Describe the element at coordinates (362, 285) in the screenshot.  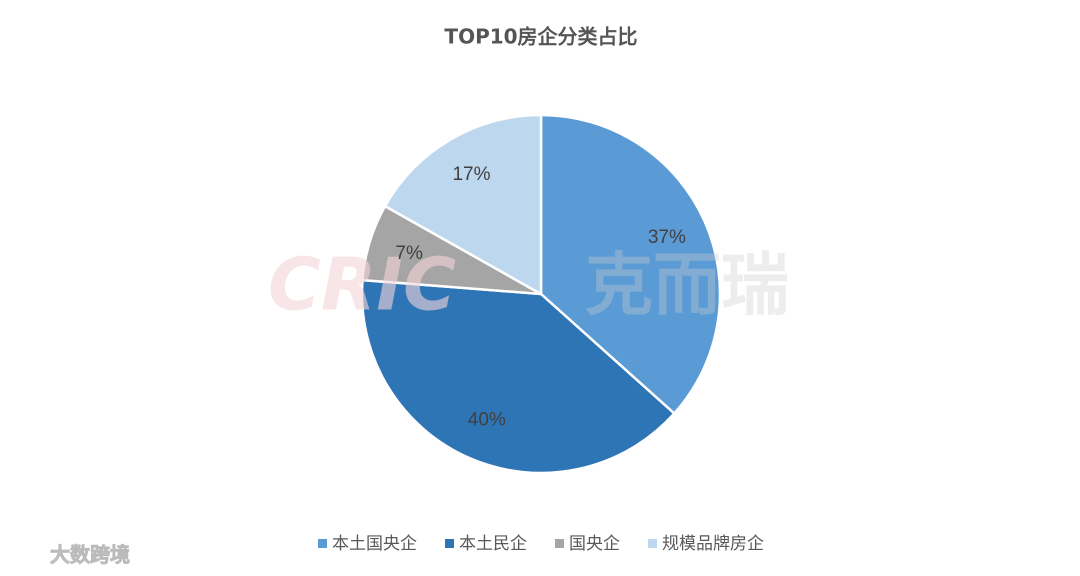
I see `watermark: CRIC` at that location.